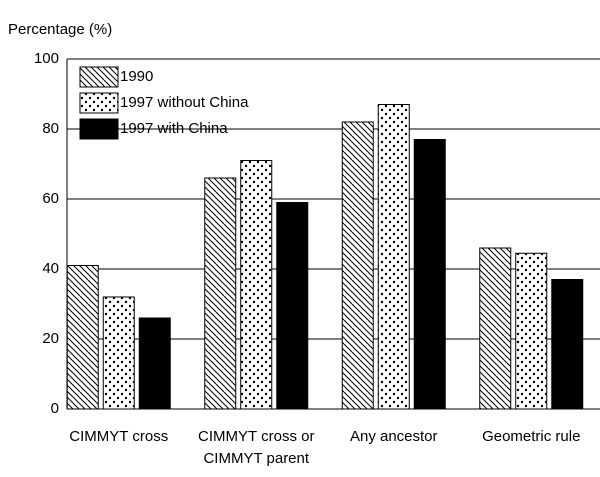 Image resolution: width=600 pixels, height=477 pixels. I want to click on y-tick-label: 0, so click(55, 408).